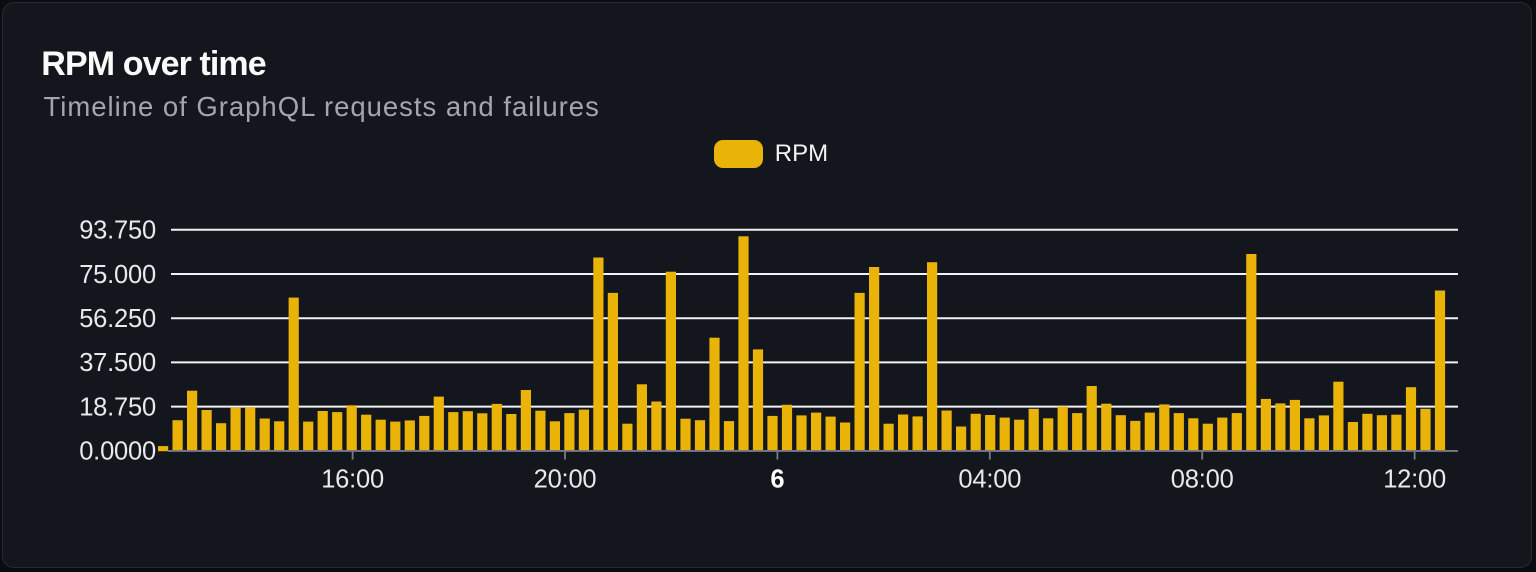  What do you see at coordinates (777, 480) in the screenshot?
I see `svg-text: 6` at bounding box center [777, 480].